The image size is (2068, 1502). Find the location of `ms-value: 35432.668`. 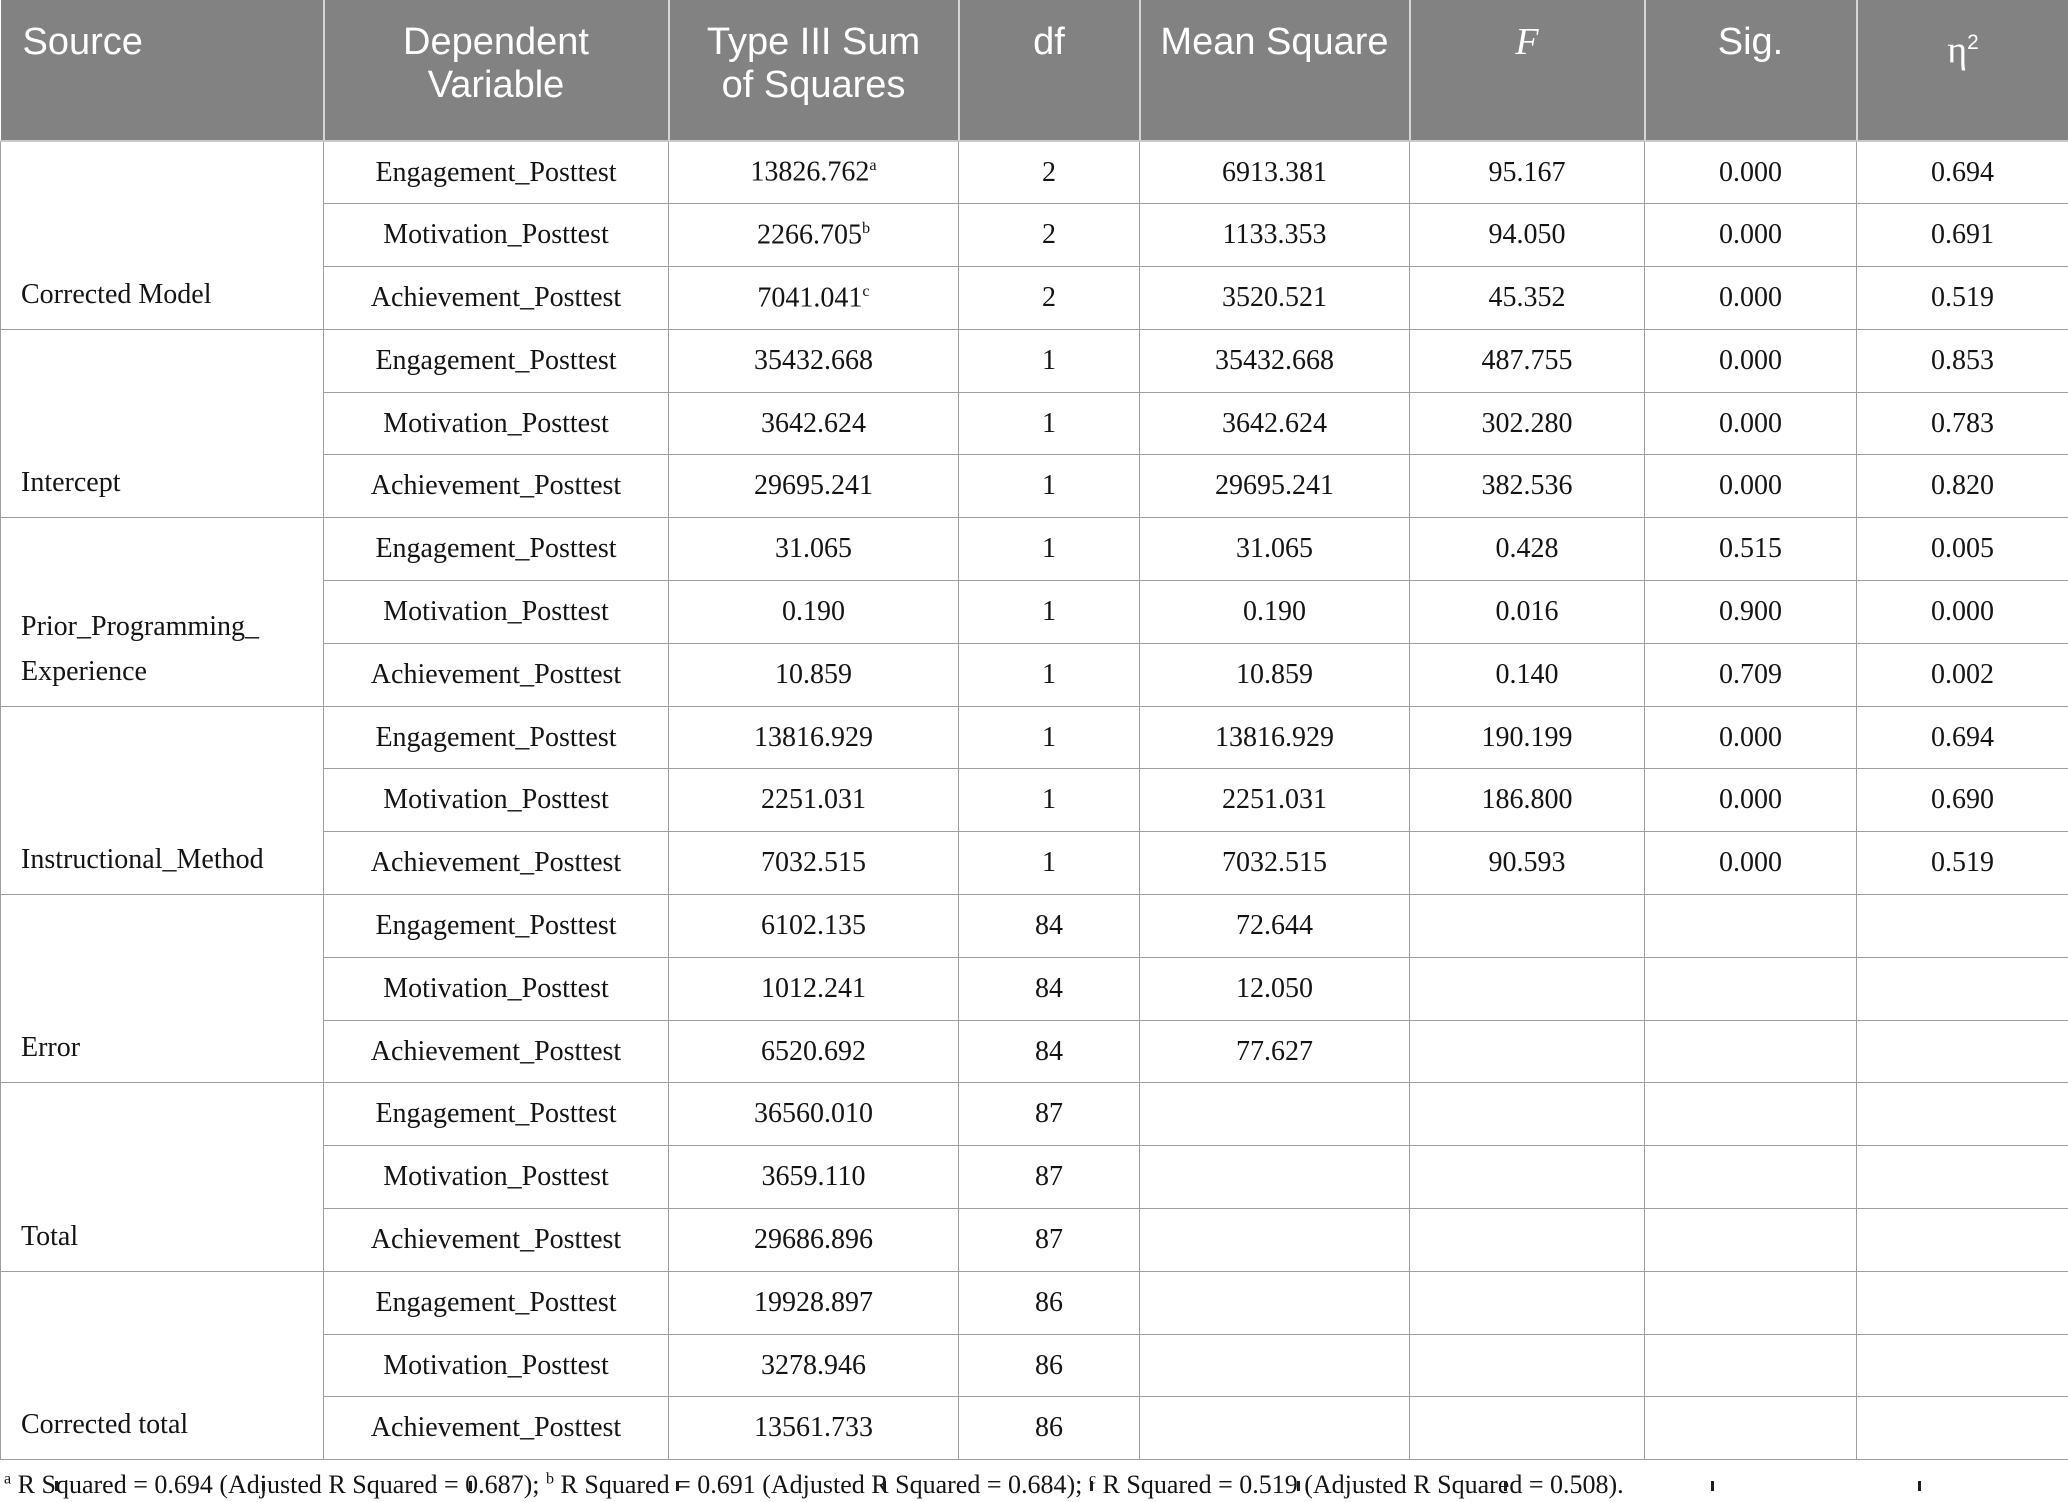

ms-value: 35432.668 is located at coordinates (1274, 360).